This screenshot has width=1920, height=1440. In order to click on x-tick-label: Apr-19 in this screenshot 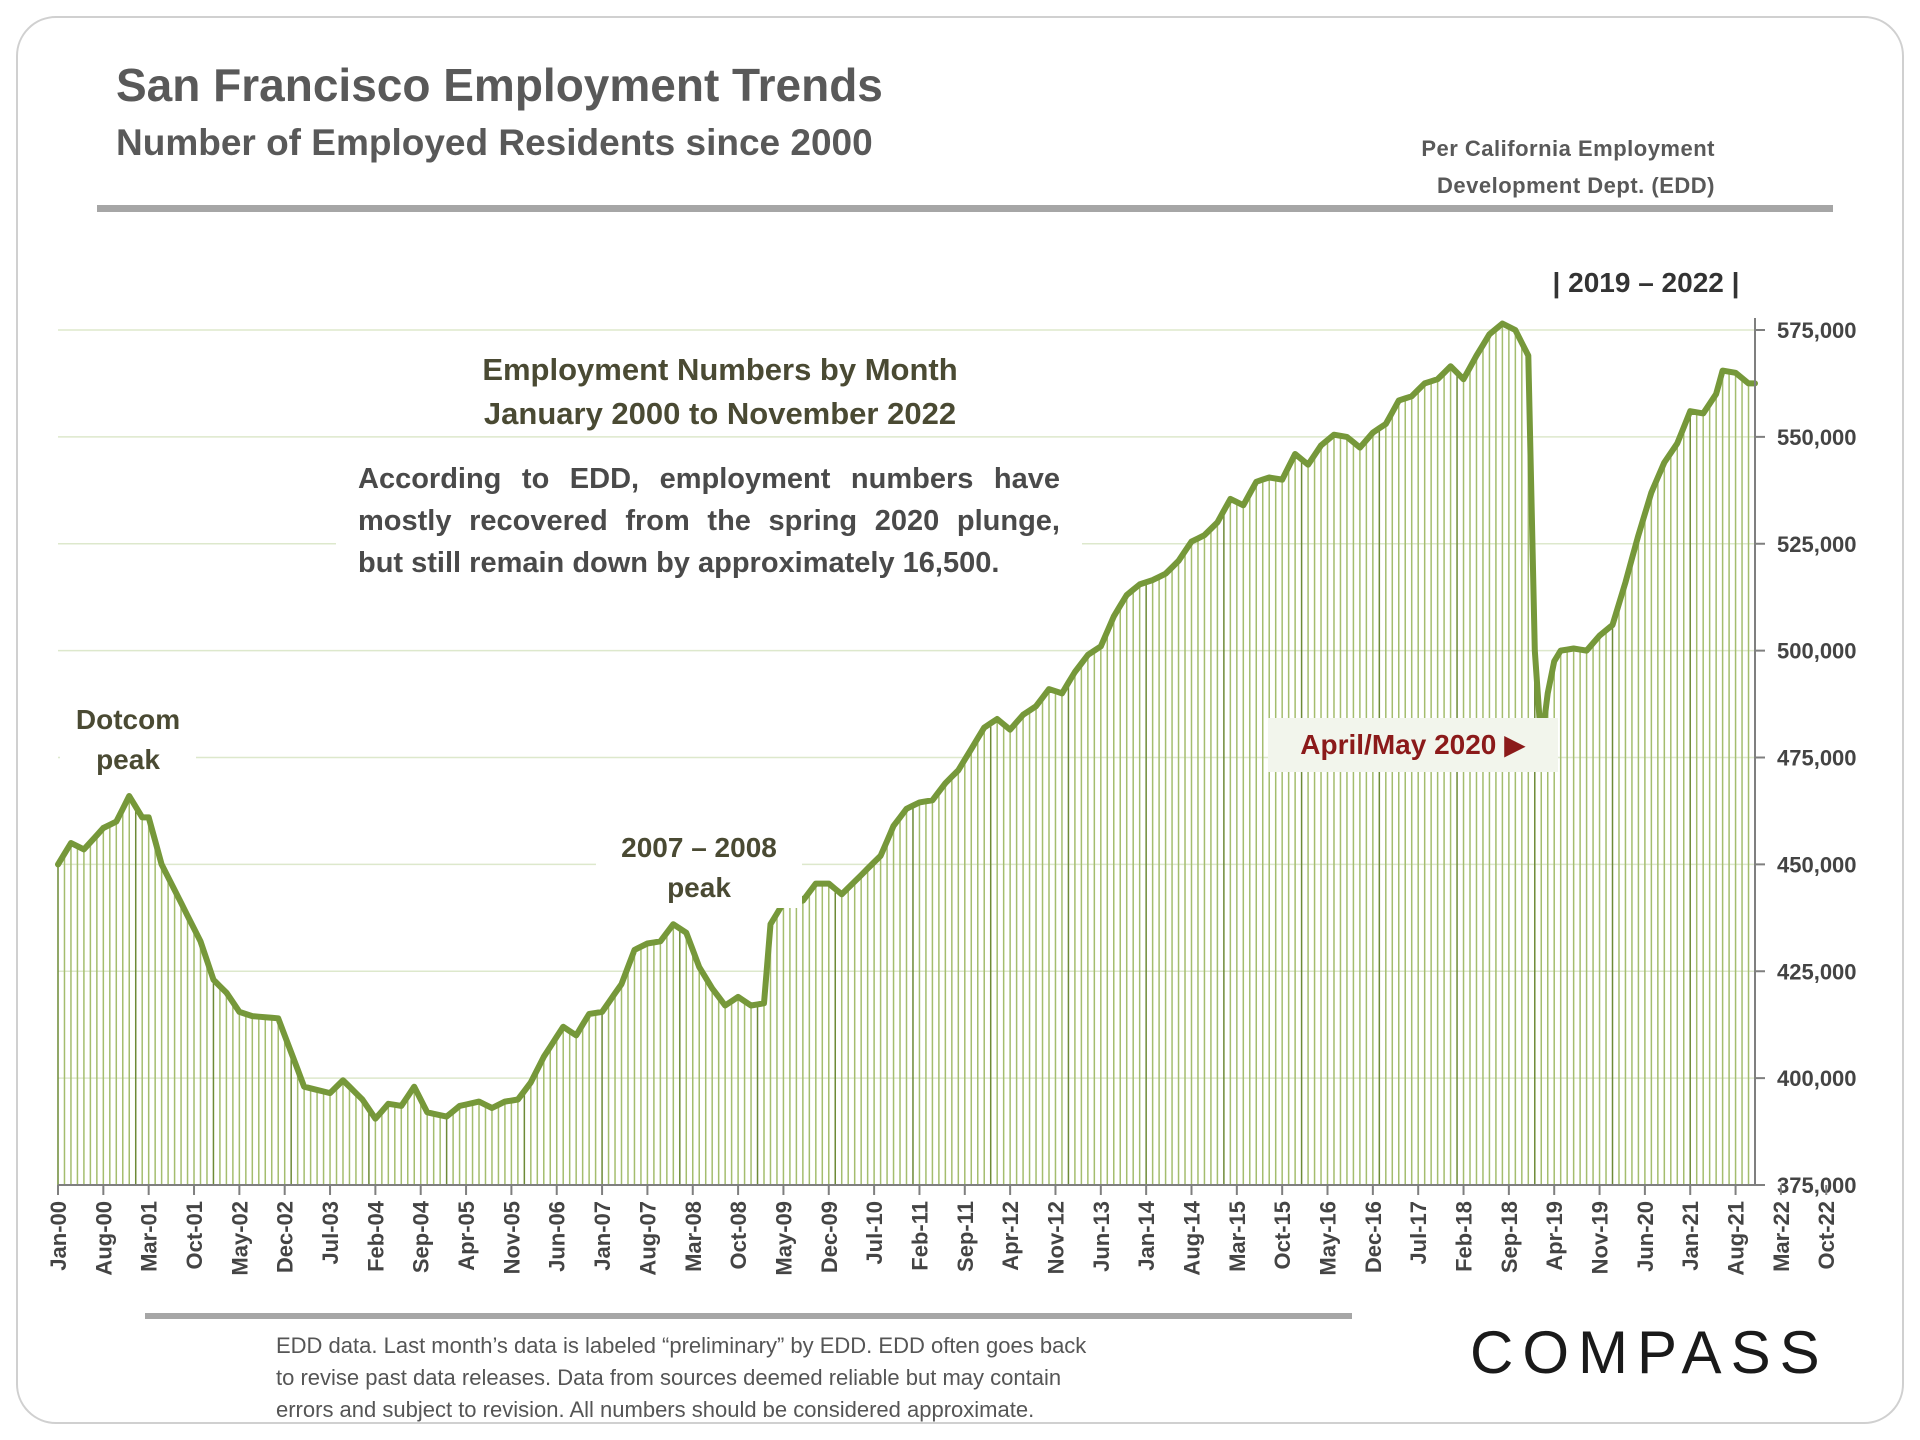, I will do `click(1554, 1236)`.